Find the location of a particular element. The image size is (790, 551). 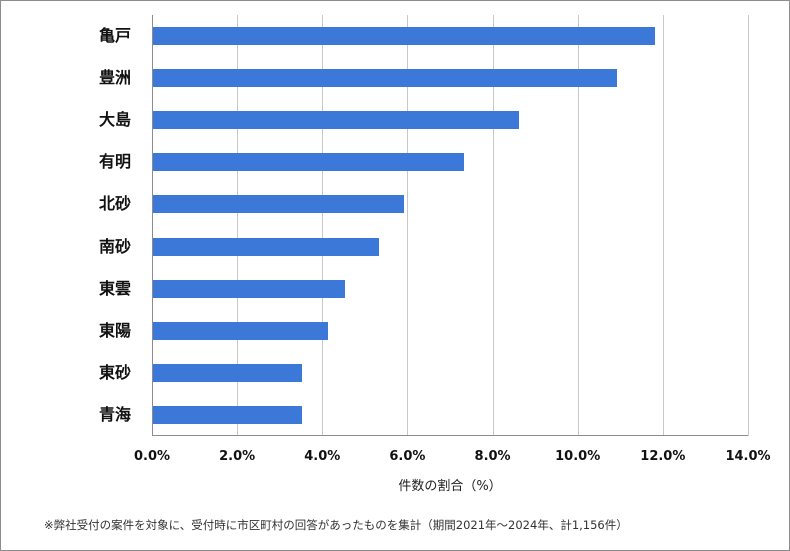

category-label: 東陽 is located at coordinates (114, 330).